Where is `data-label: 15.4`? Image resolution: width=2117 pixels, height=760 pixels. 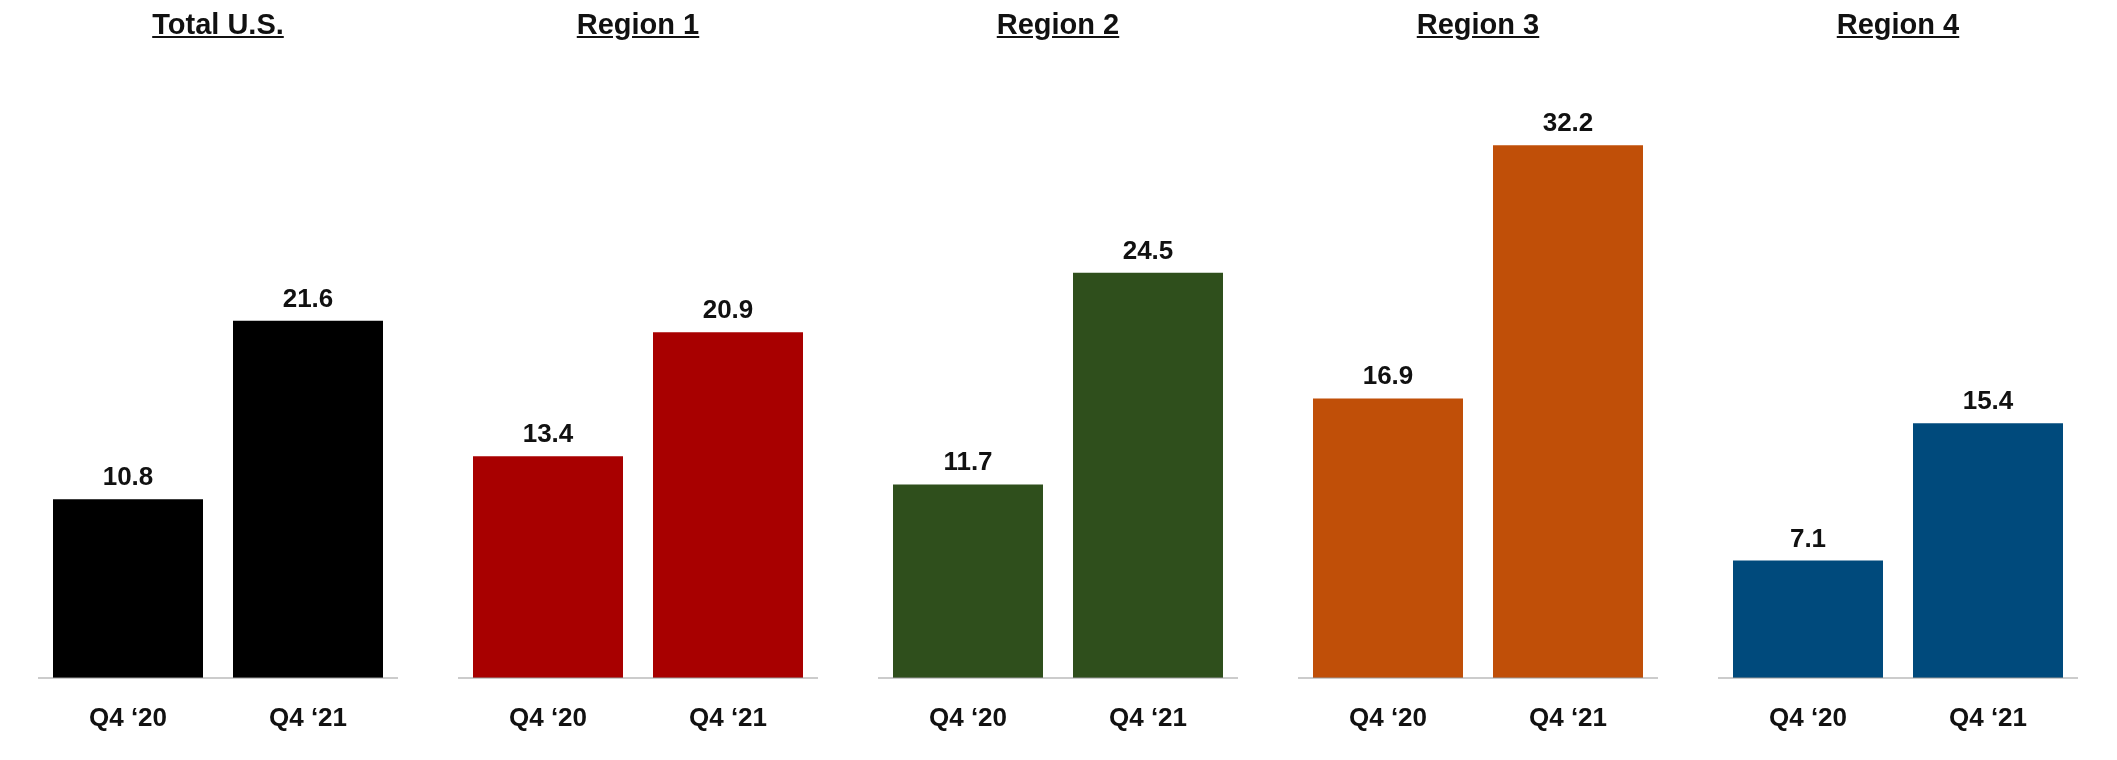
data-label: 15.4 is located at coordinates (1988, 400).